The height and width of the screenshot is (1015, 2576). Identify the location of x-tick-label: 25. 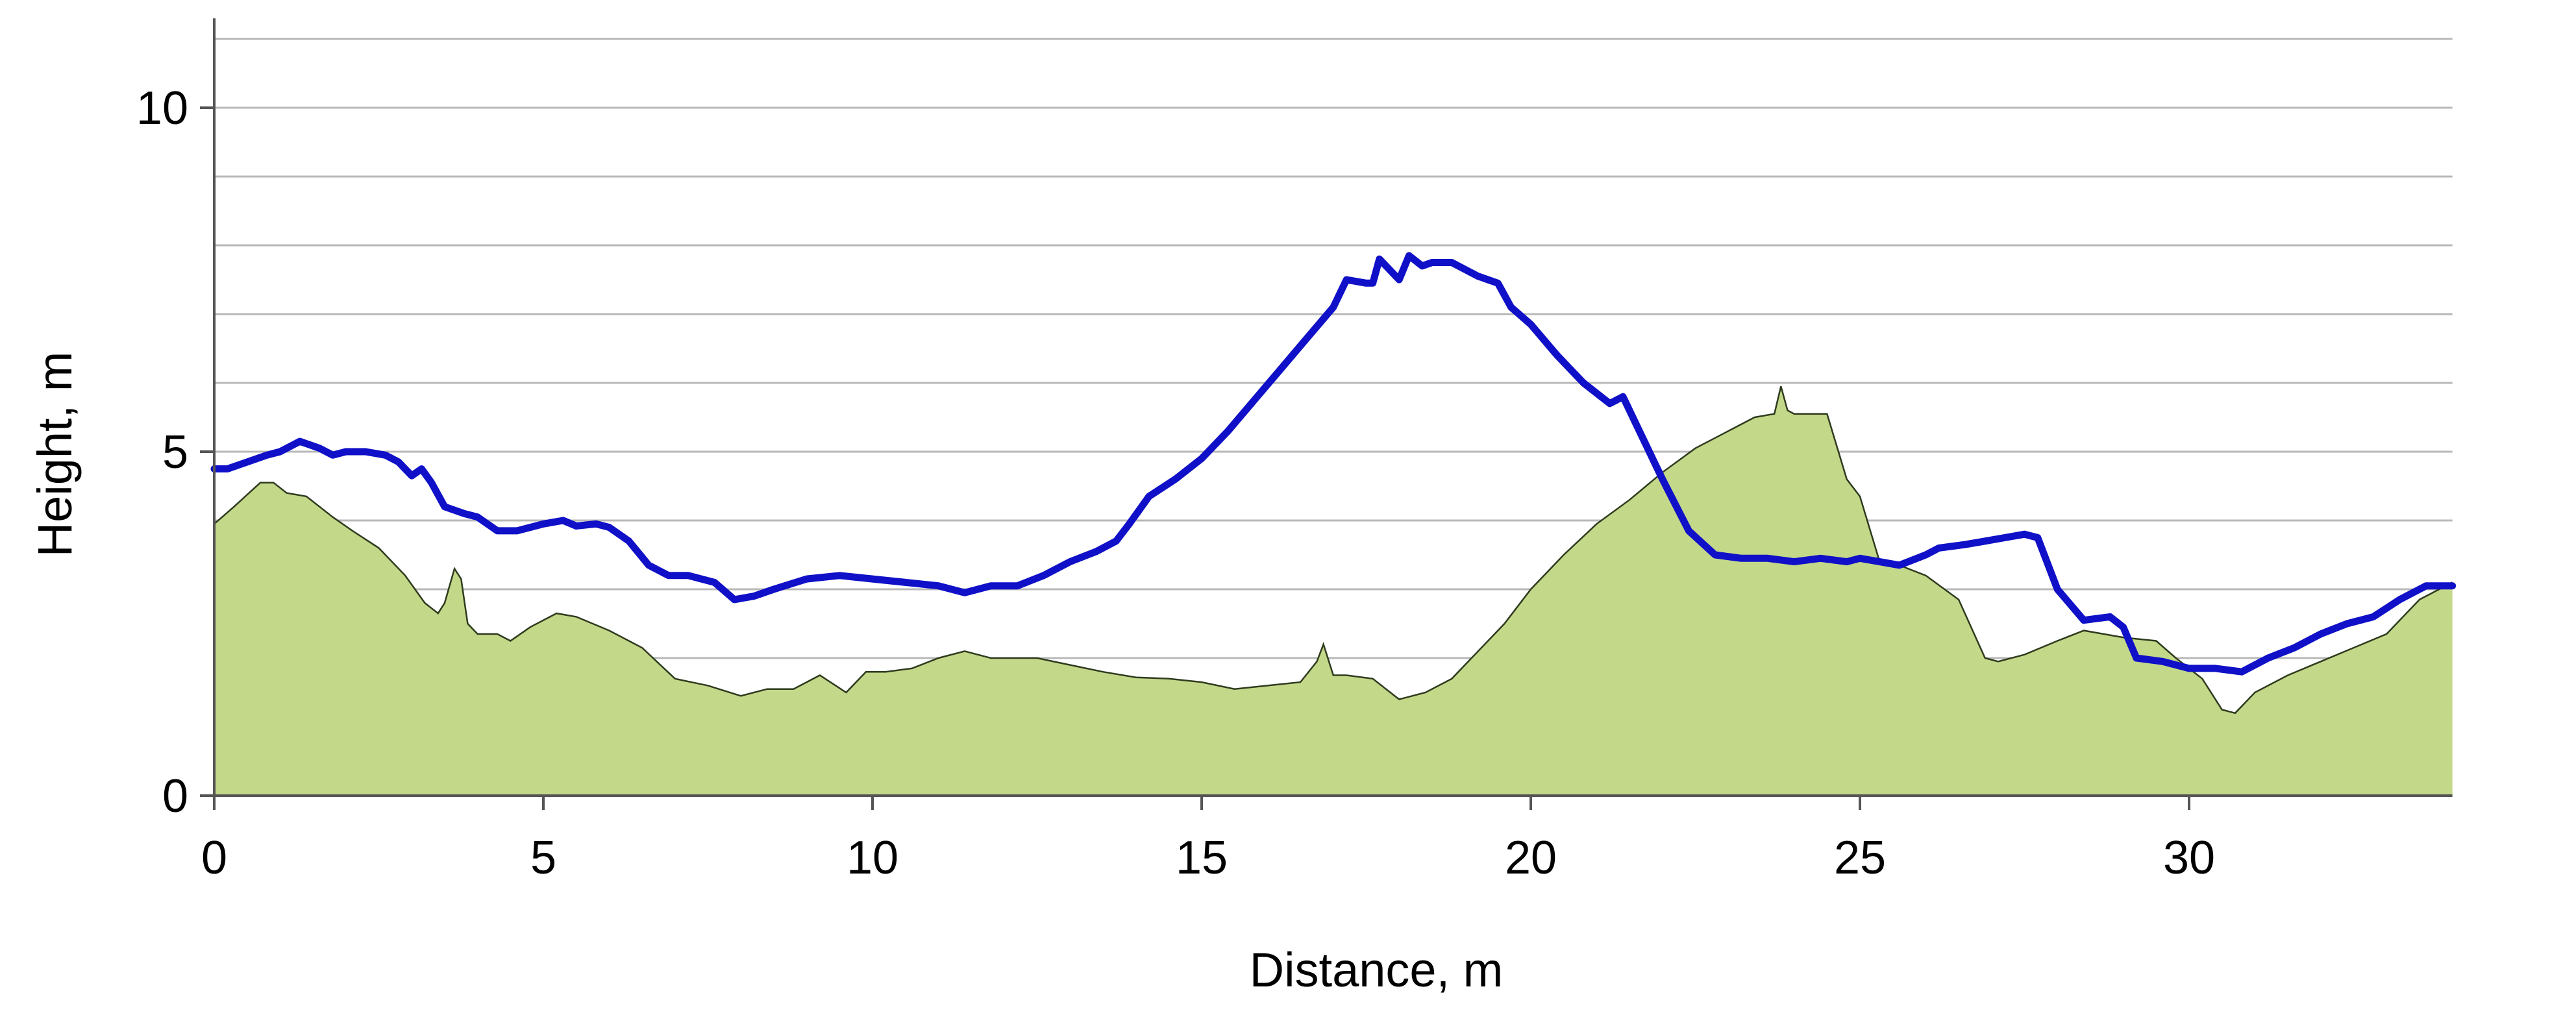
(1860, 858).